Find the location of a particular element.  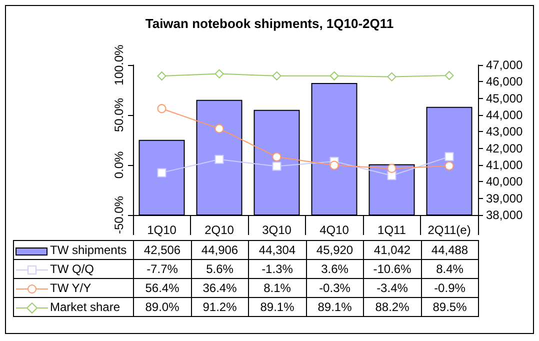

data-label: -7.7% is located at coordinates (162, 269).